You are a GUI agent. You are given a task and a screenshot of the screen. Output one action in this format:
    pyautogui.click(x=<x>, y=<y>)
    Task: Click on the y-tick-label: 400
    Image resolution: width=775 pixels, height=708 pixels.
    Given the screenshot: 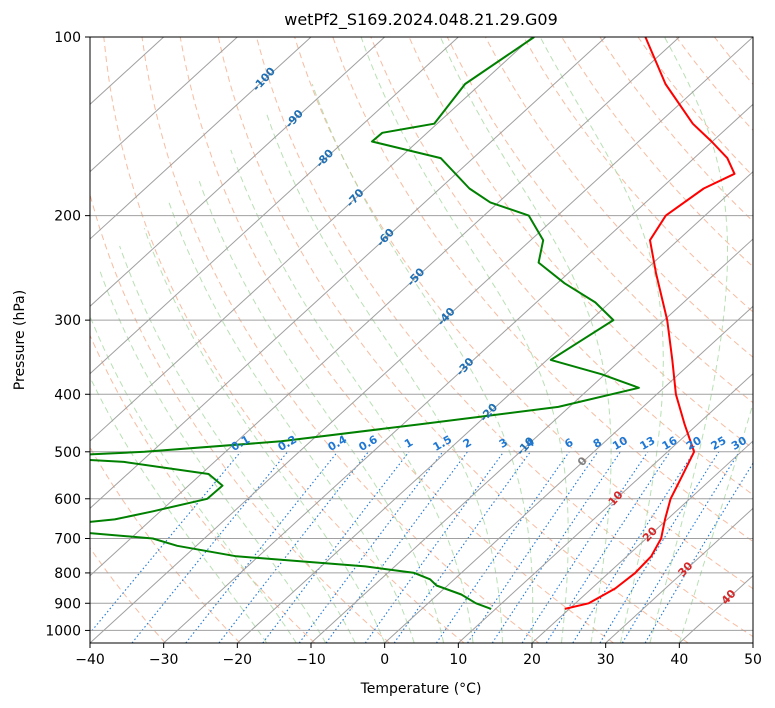 What is the action you would take?
    pyautogui.click(x=67, y=395)
    